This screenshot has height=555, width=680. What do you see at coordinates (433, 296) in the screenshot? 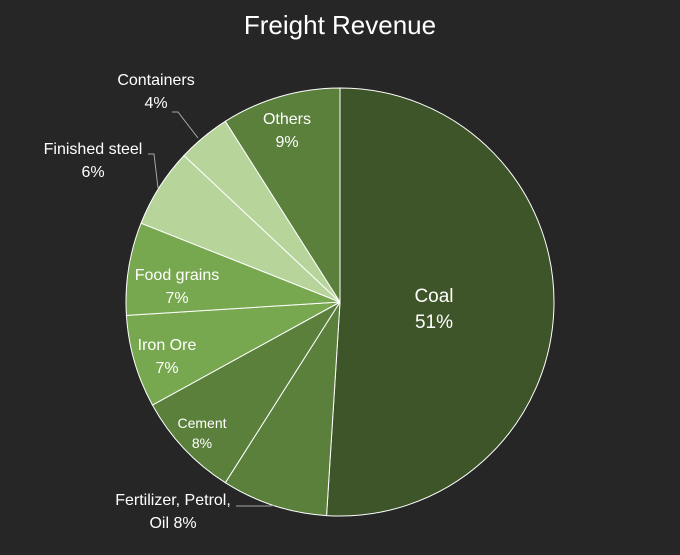
I see `label-coal-name: Coal` at bounding box center [433, 296].